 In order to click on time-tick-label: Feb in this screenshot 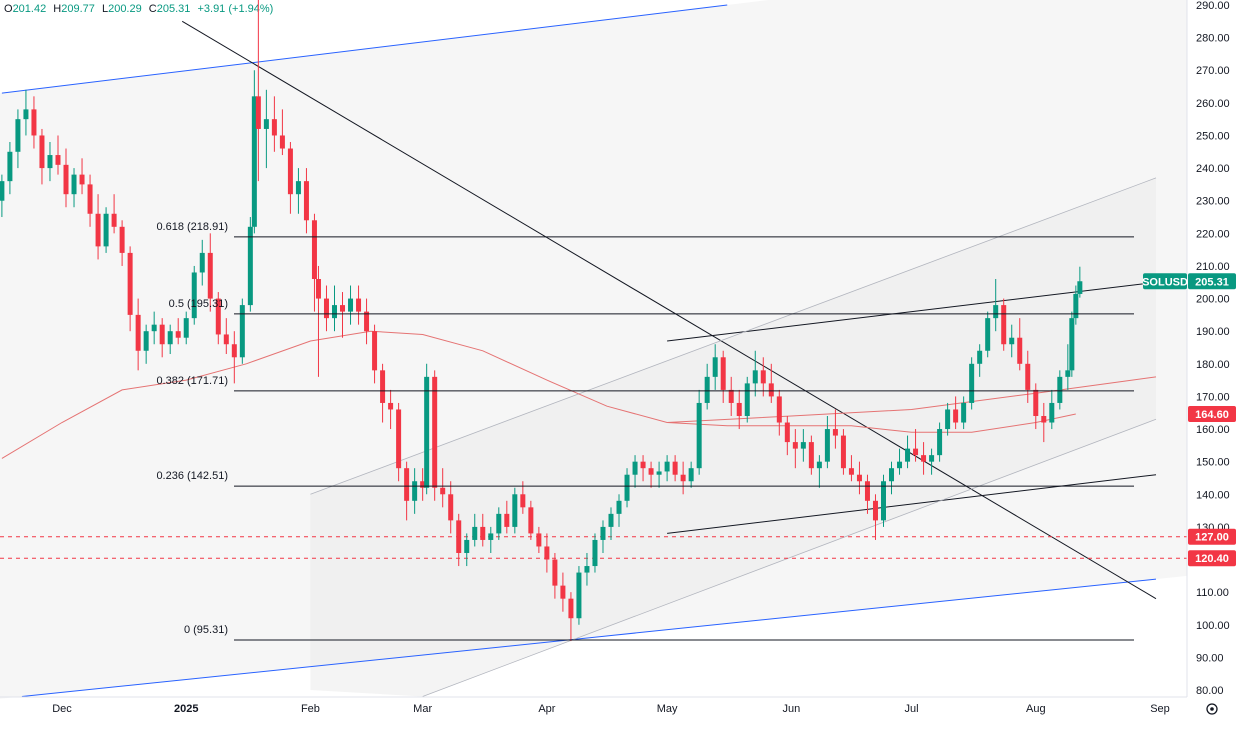, I will do `click(310, 709)`.